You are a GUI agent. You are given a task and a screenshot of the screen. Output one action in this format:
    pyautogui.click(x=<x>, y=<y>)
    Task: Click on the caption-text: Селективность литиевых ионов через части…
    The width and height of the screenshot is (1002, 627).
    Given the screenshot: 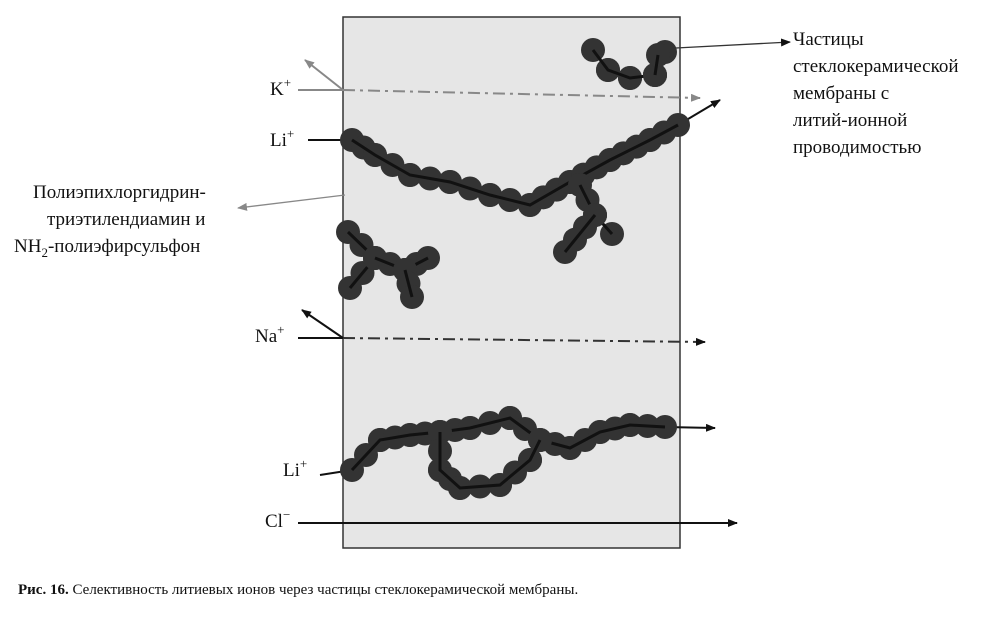 What is the action you would take?
    pyautogui.click(x=325, y=590)
    